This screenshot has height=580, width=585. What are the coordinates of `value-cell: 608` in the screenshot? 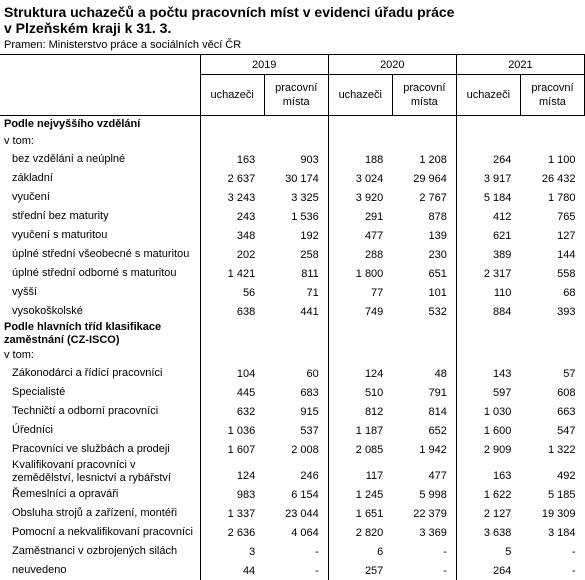 It's located at (552, 392).